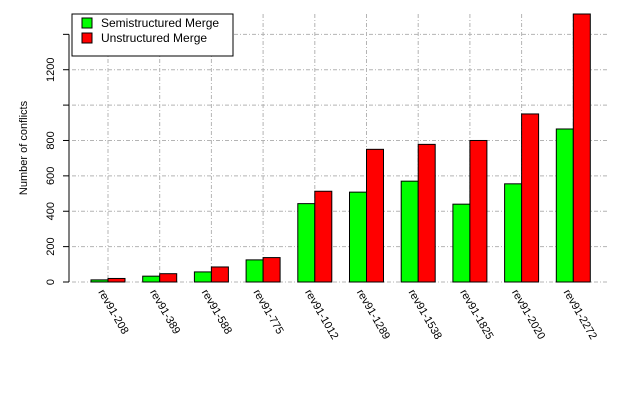 Image resolution: width=640 pixels, height=405 pixels. I want to click on y-tick-label: 400, so click(51, 211).